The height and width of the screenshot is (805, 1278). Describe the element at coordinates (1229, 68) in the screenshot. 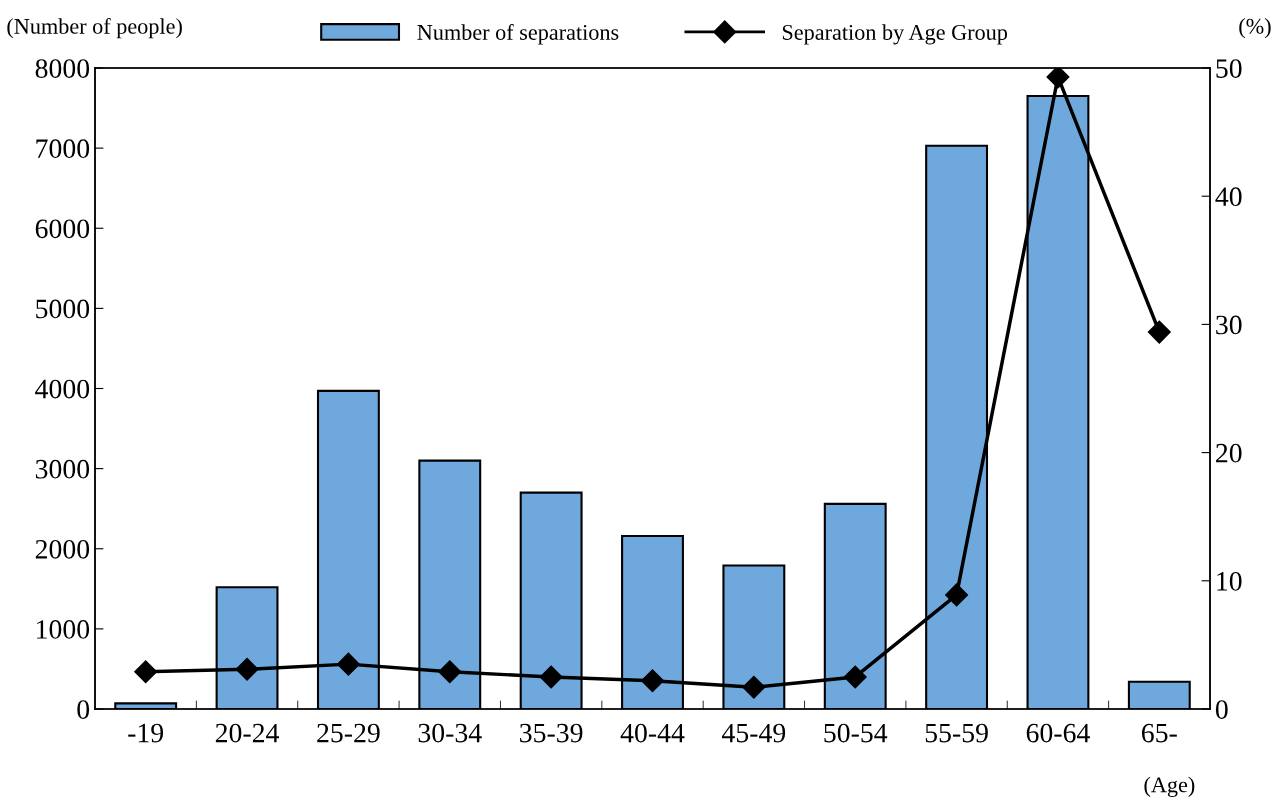

I see `y2-tick-label: 50` at that location.